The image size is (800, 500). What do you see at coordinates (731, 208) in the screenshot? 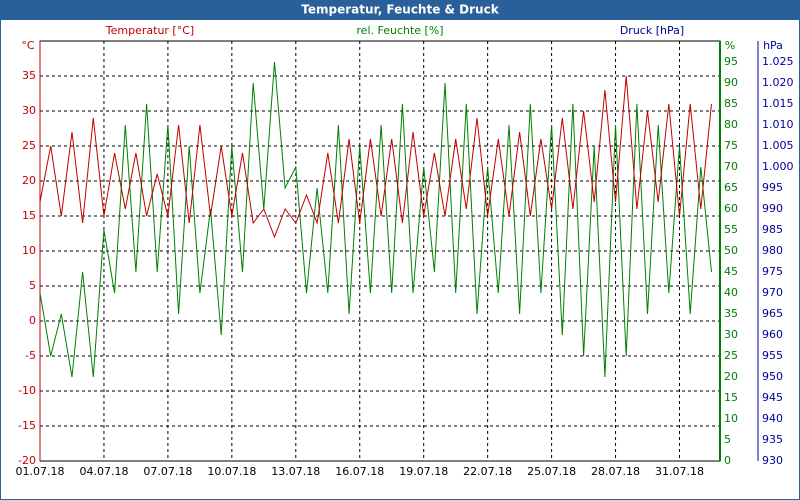
I see `y2-tick-label: 60` at bounding box center [731, 208].